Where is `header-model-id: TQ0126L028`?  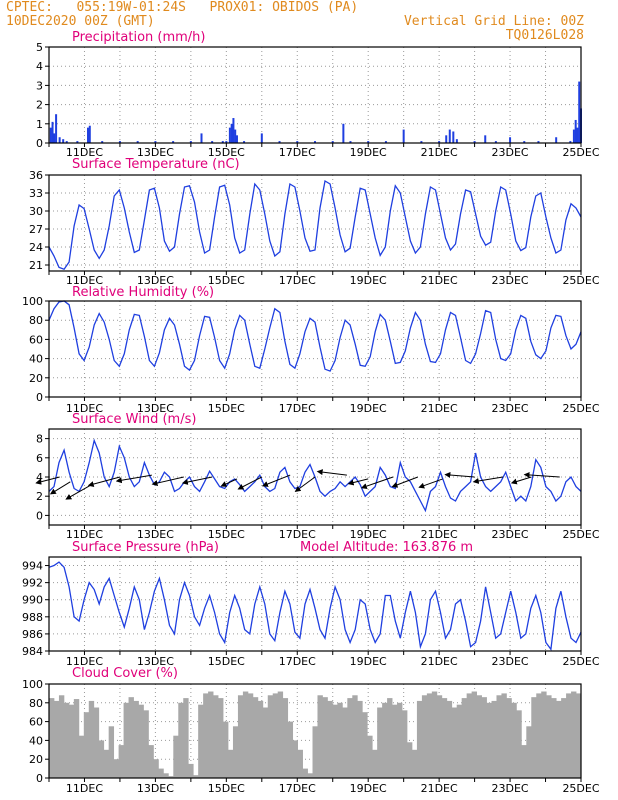
header-model-id: TQ0126L028 is located at coordinates (544, 35).